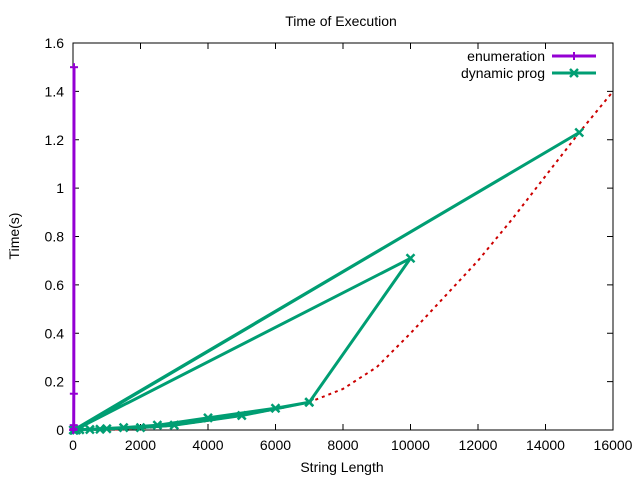  I want to click on y-tick-label: 0.6, so click(55, 285).